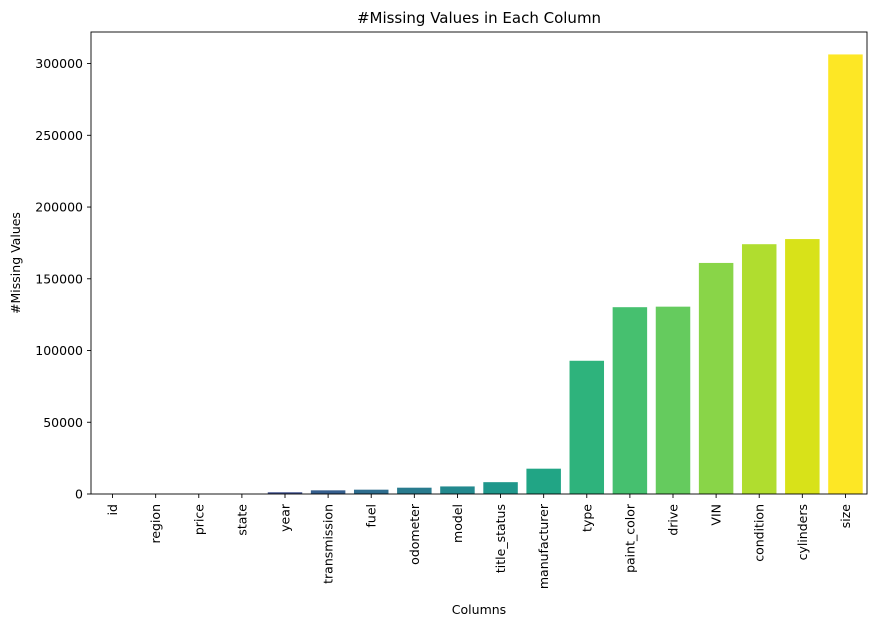 The width and height of the screenshot is (876, 628). Describe the element at coordinates (587, 427) in the screenshot. I see `bar-type` at that location.